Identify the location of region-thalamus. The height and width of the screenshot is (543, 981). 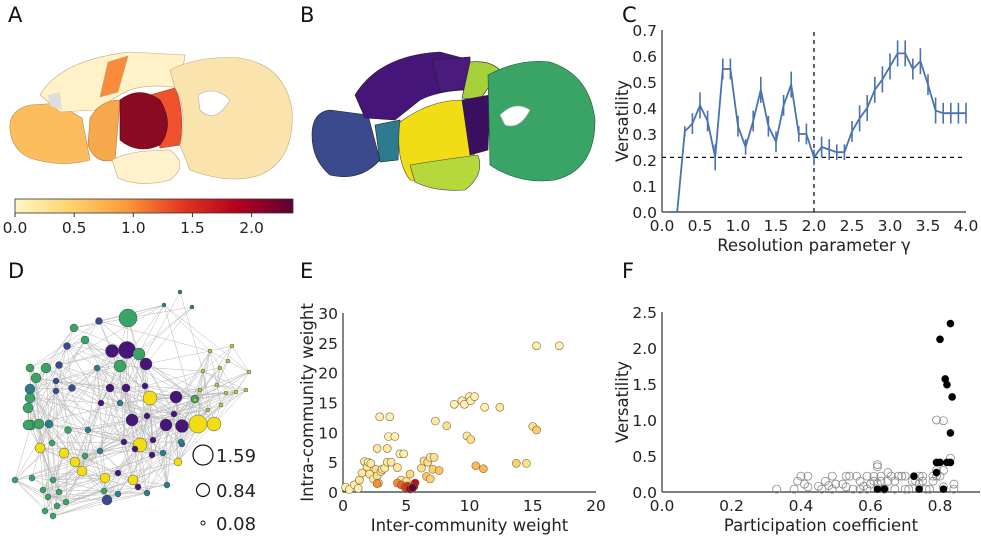
(143, 121).